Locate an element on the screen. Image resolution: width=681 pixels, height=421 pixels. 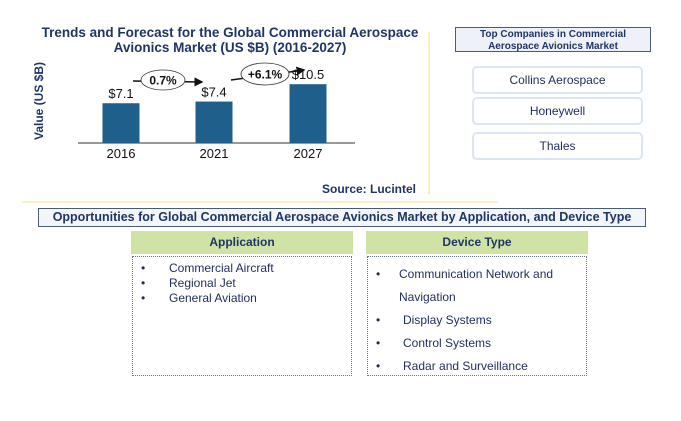
application-header: Application is located at coordinates (242, 242).